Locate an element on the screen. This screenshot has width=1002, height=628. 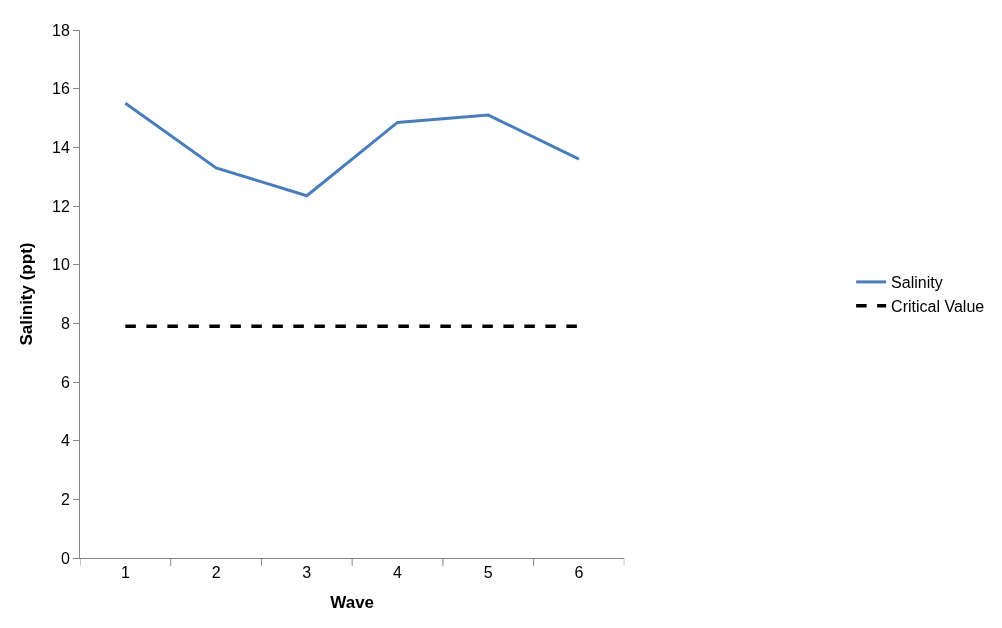
x-tick-label: 4 is located at coordinates (398, 573).